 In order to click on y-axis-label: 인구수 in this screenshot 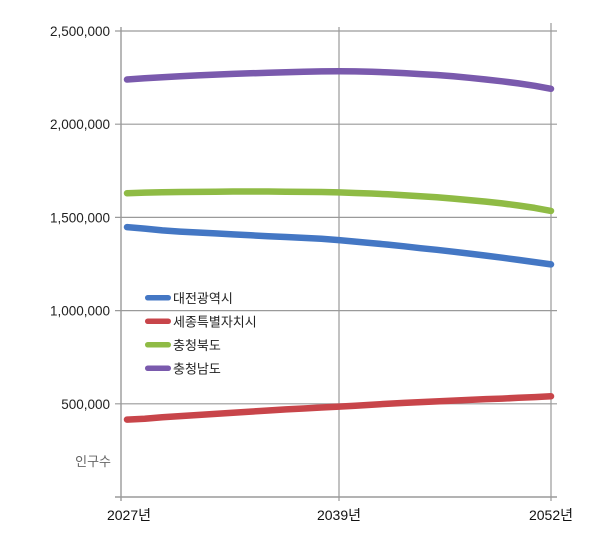, I will do `click(93, 461)`.